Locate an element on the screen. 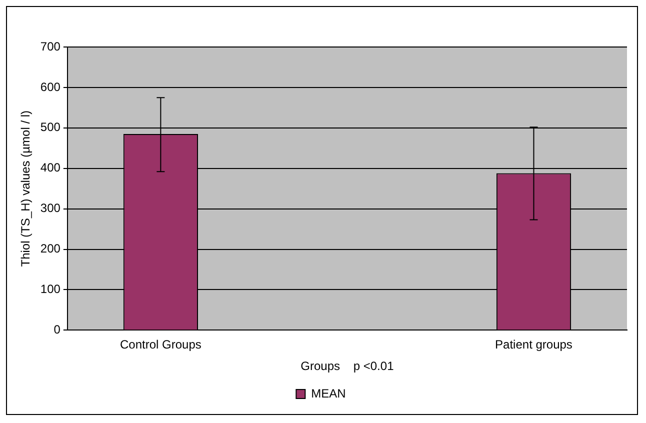 This screenshot has height=423, width=646. y-tick-label: 700 is located at coordinates (50, 46).